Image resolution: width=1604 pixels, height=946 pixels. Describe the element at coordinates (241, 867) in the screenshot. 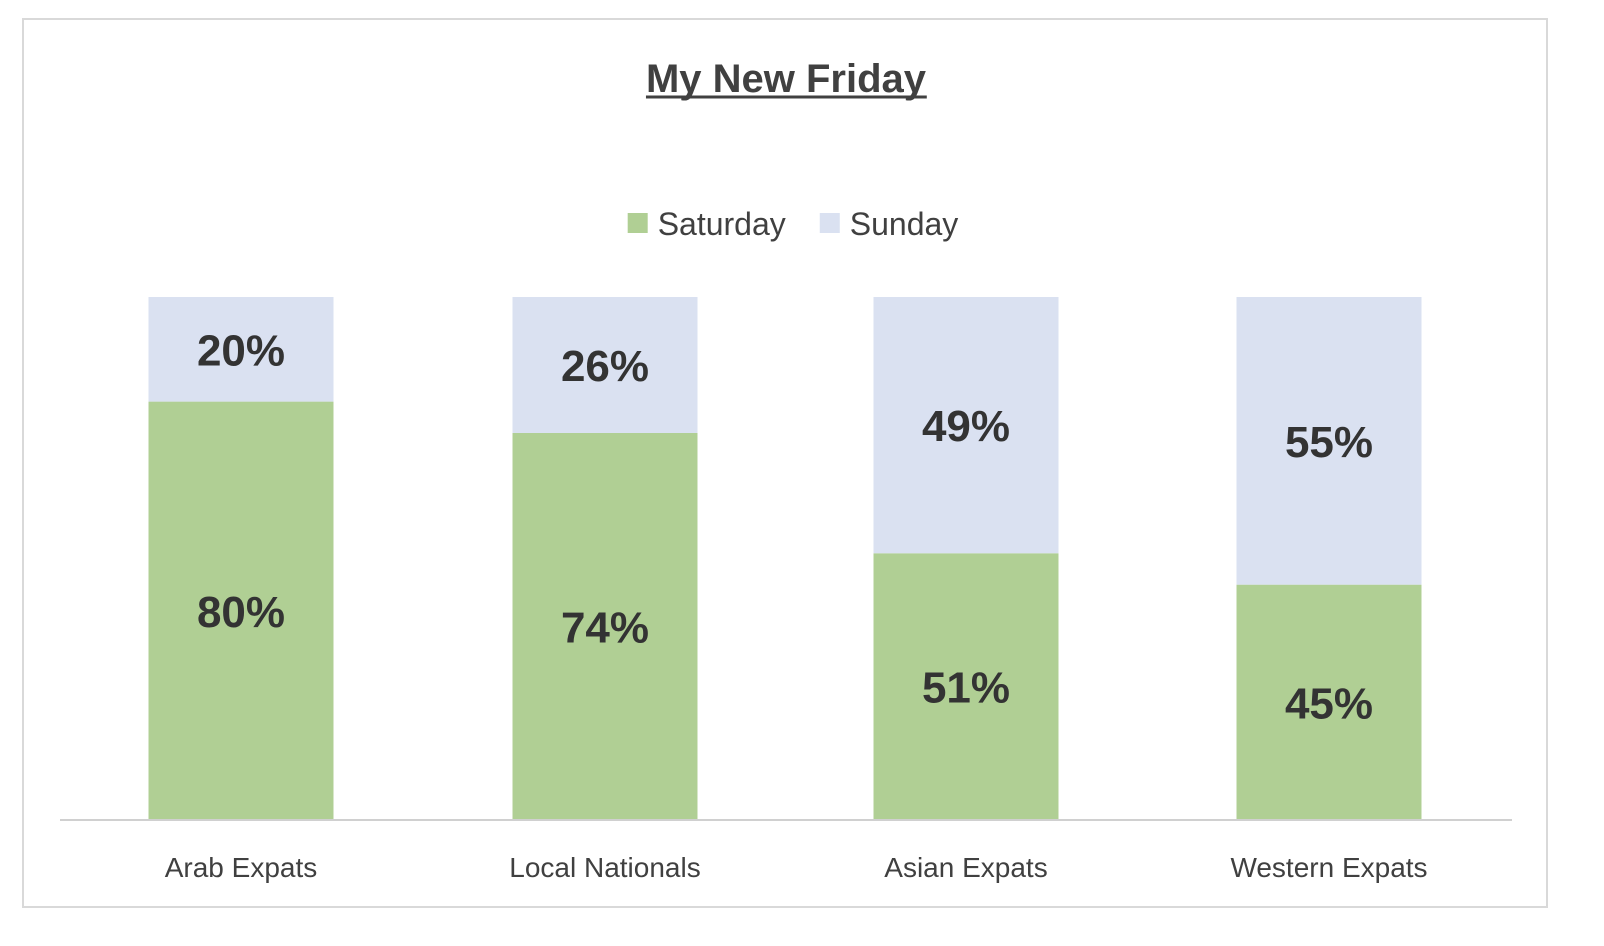

I see `x-tick-label-1: Arab Expats` at that location.